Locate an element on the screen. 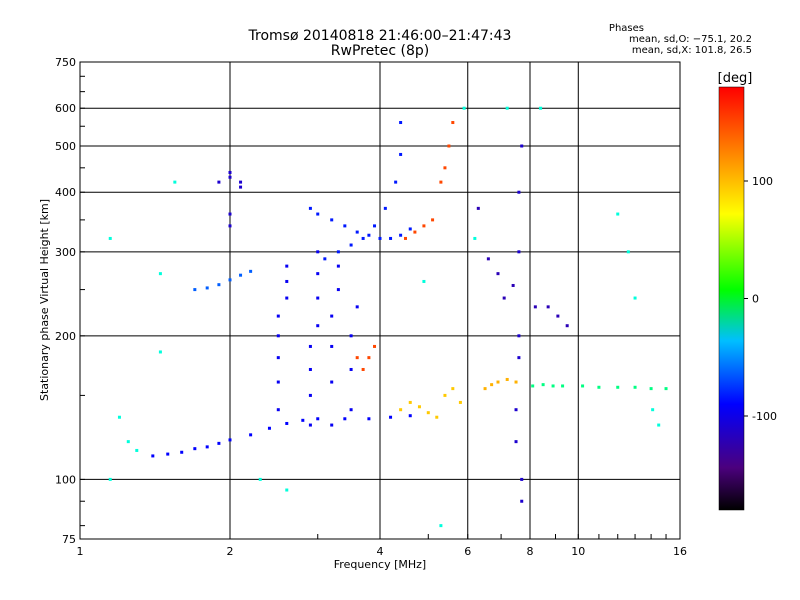  colorbar-label: [deg] is located at coordinates (735, 78).